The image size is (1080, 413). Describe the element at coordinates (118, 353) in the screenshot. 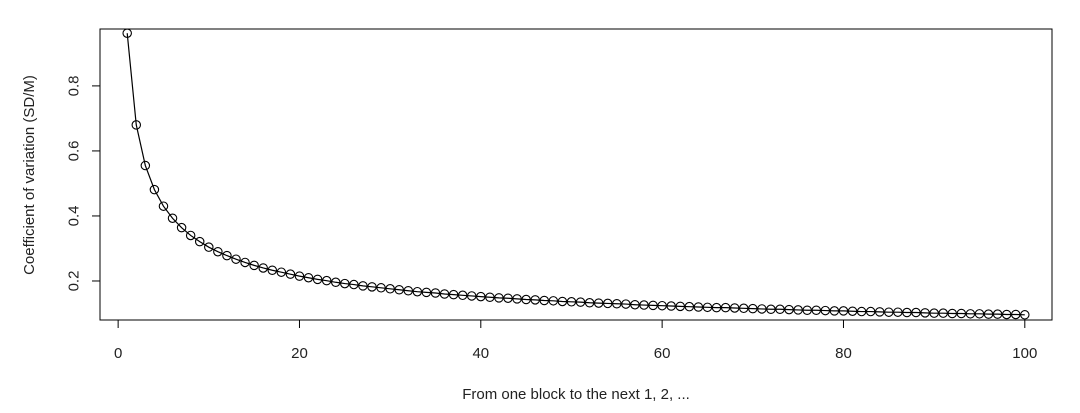

I see `x-tick-label: 0` at that location.